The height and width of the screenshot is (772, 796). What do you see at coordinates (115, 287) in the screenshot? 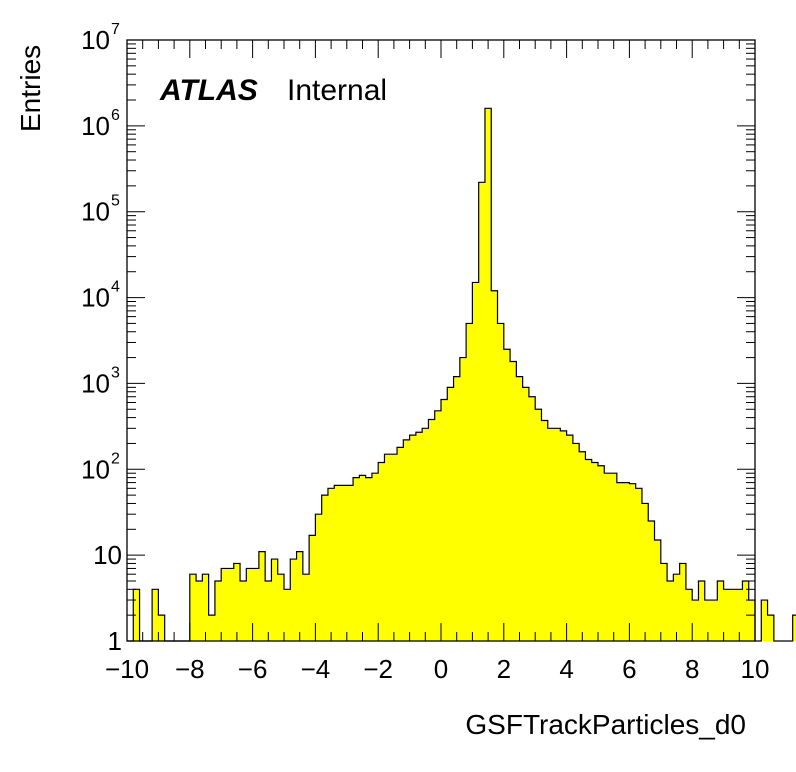
I see `y-tick-exponent: 4` at bounding box center [115, 287].